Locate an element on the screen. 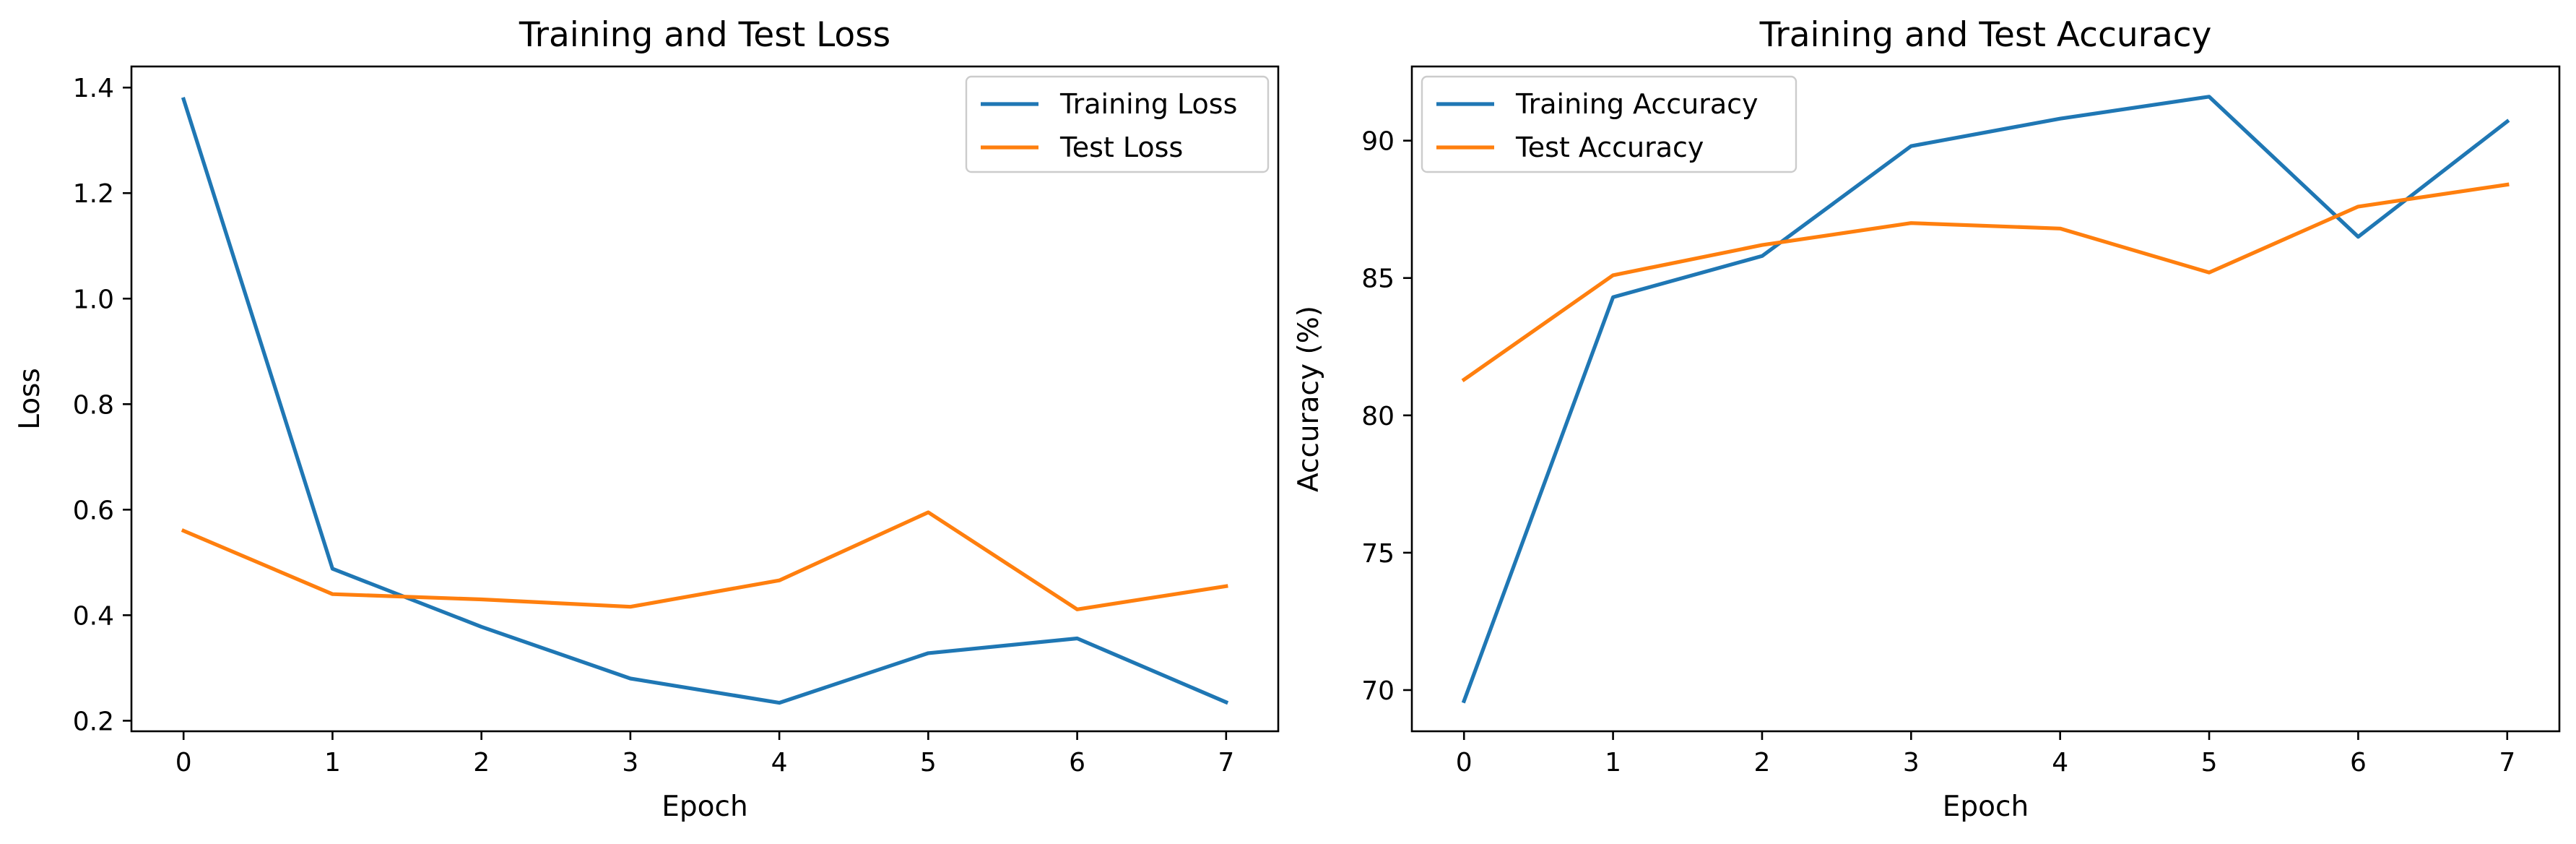  chart2-x-tick-label: 4 is located at coordinates (2060, 763).